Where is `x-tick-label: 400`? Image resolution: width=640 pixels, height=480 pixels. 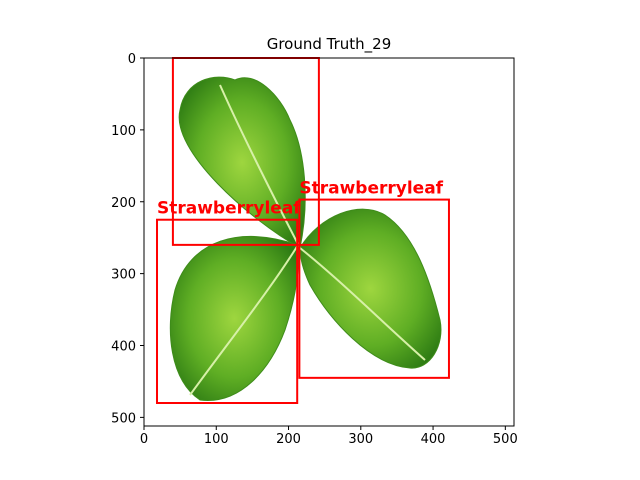
x-tick-label: 400 is located at coordinates (433, 439).